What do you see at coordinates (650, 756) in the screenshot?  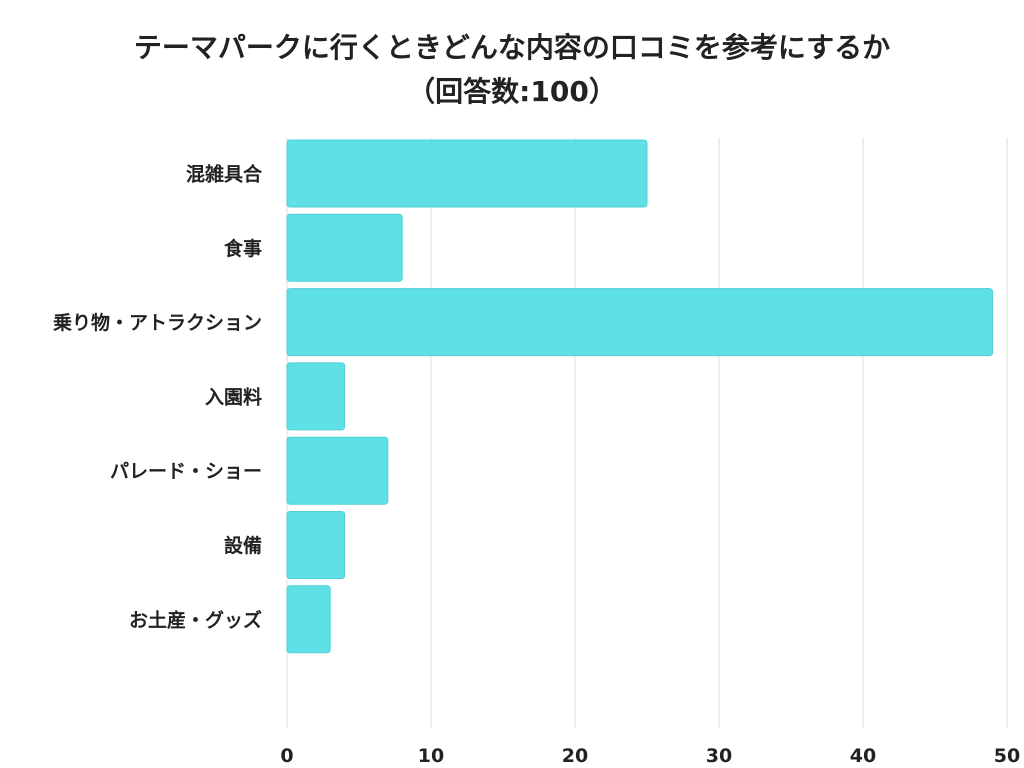 I see `tick-label-layer: 0 10 20 30 40 50` at bounding box center [650, 756].